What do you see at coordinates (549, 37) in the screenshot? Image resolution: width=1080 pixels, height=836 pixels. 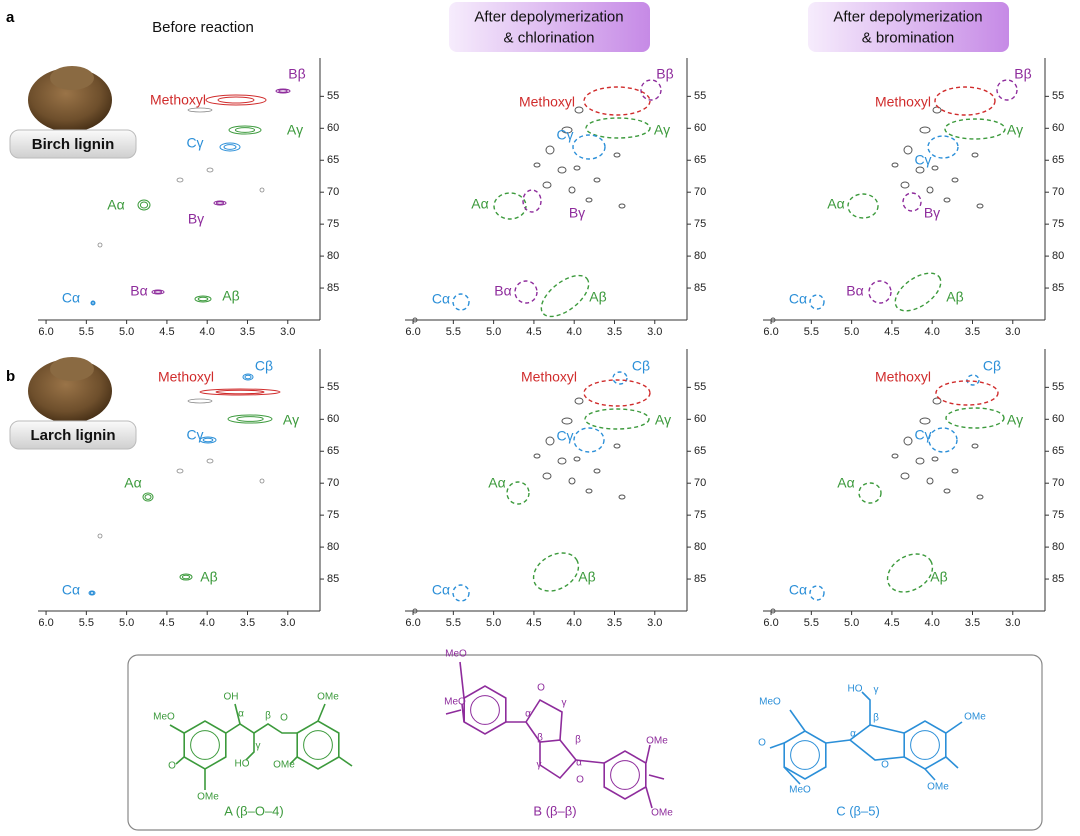 I see `column-title: & chlorination` at bounding box center [549, 37].